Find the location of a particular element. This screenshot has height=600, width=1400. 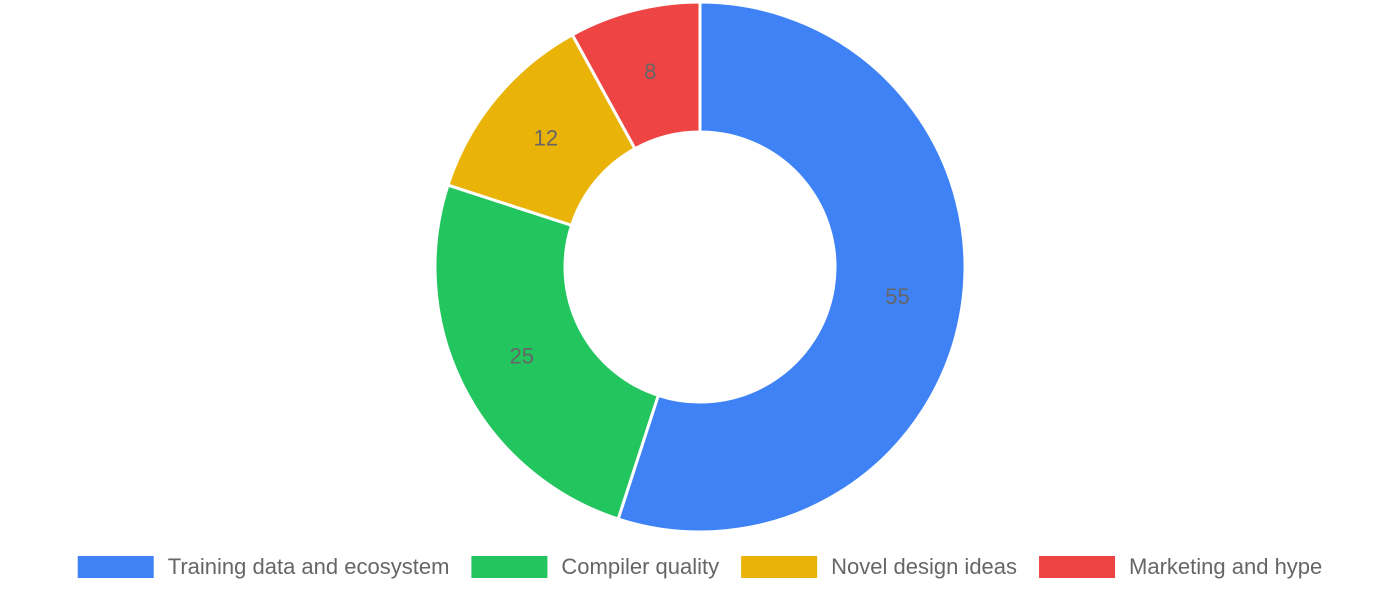

data-label: 12 is located at coordinates (546, 137).